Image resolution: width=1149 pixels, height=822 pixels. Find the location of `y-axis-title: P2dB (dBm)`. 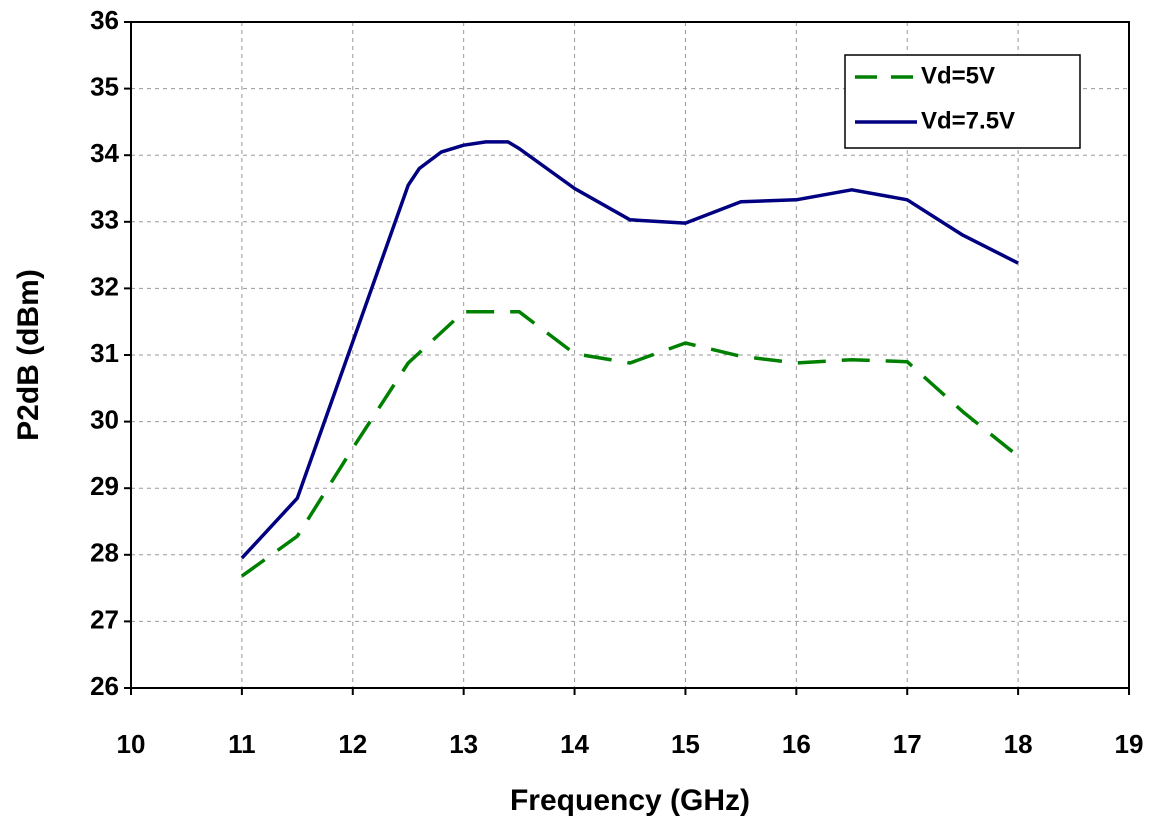

y-axis-title: P2dB (dBm) is located at coordinates (28, 355).